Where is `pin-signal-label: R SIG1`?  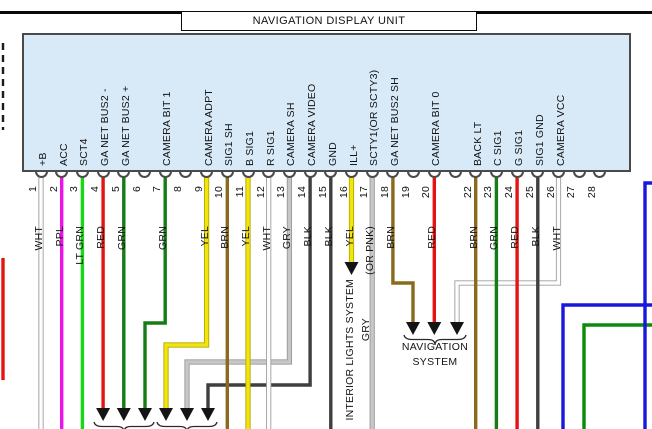
pin-signal-label: R SIG1 is located at coordinates (270, 148).